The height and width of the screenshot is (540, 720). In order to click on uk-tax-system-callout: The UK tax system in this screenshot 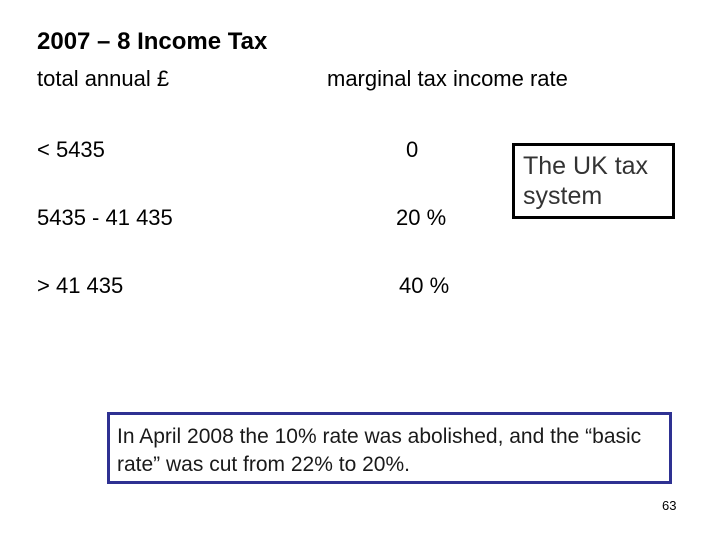, I will do `click(593, 181)`.